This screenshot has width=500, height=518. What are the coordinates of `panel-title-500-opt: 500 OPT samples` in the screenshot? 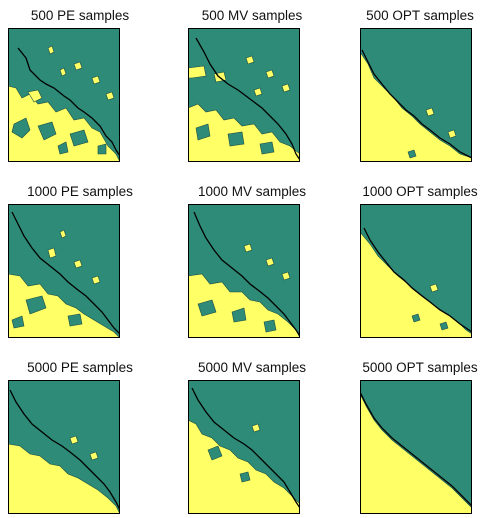 It's located at (420, 15).